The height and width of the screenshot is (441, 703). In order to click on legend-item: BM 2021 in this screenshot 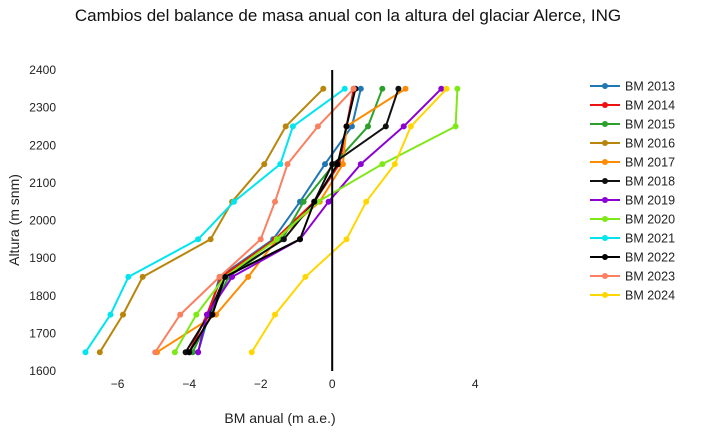, I will do `click(632, 239)`.